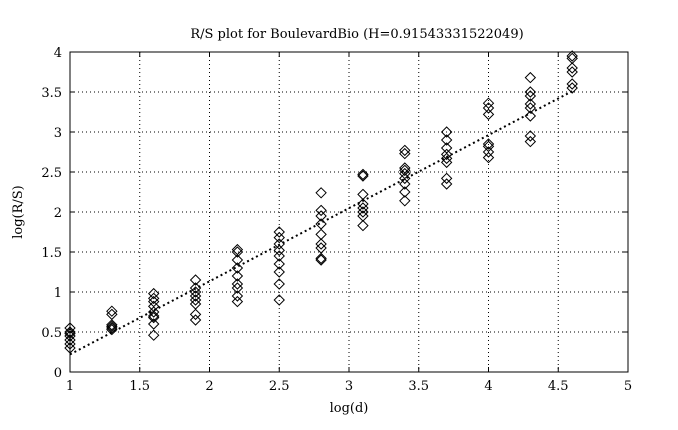 Image resolution: width=678 pixels, height=430 pixels. Describe the element at coordinates (349, 386) in the screenshot. I see `x-tick-label: 3` at that location.